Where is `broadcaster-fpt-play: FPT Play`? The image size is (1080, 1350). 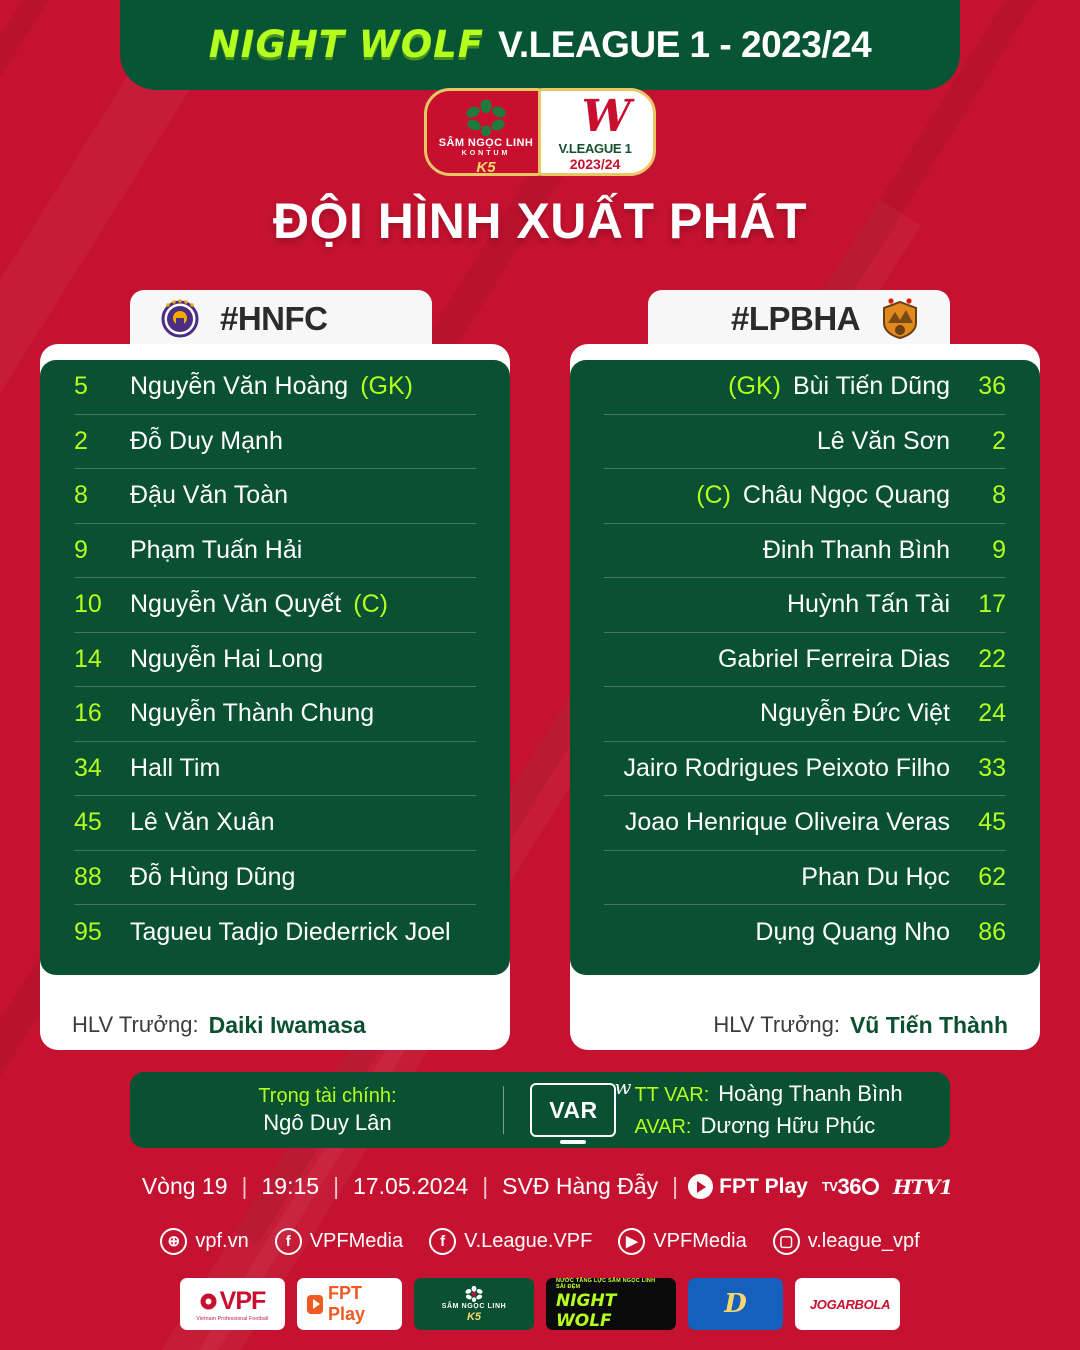
broadcaster-fpt-play: FPT Play is located at coordinates (748, 1186).